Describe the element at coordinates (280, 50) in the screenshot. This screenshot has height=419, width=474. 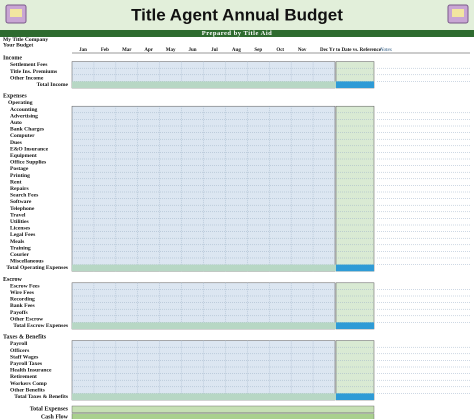
I see `month-header: Oct` at that location.